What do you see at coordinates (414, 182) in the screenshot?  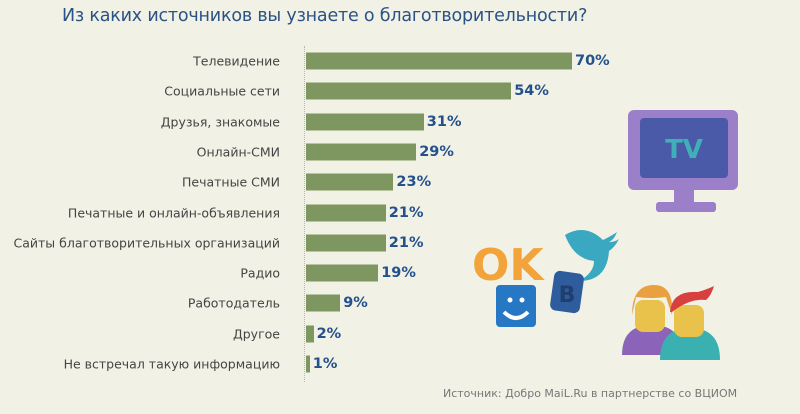 I see `value-label: 23%` at bounding box center [414, 182].